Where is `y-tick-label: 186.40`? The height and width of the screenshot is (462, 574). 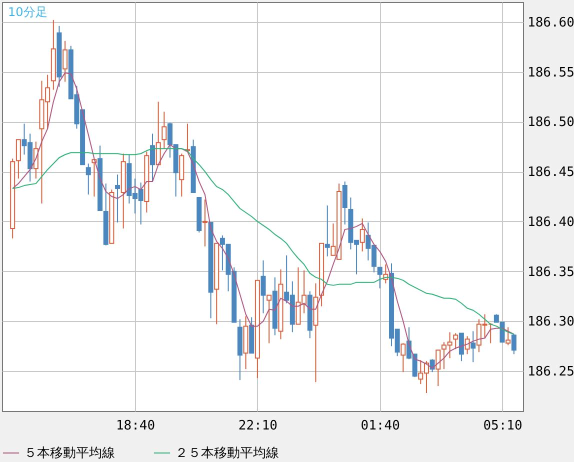
y-tick-label: 186.40 is located at coordinates (551, 222).